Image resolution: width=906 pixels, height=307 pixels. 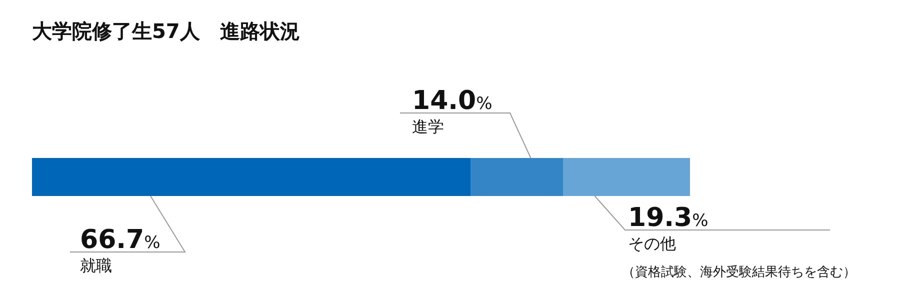 What do you see at coordinates (96, 265) in the screenshot?
I see `text: 就職` at bounding box center [96, 265].